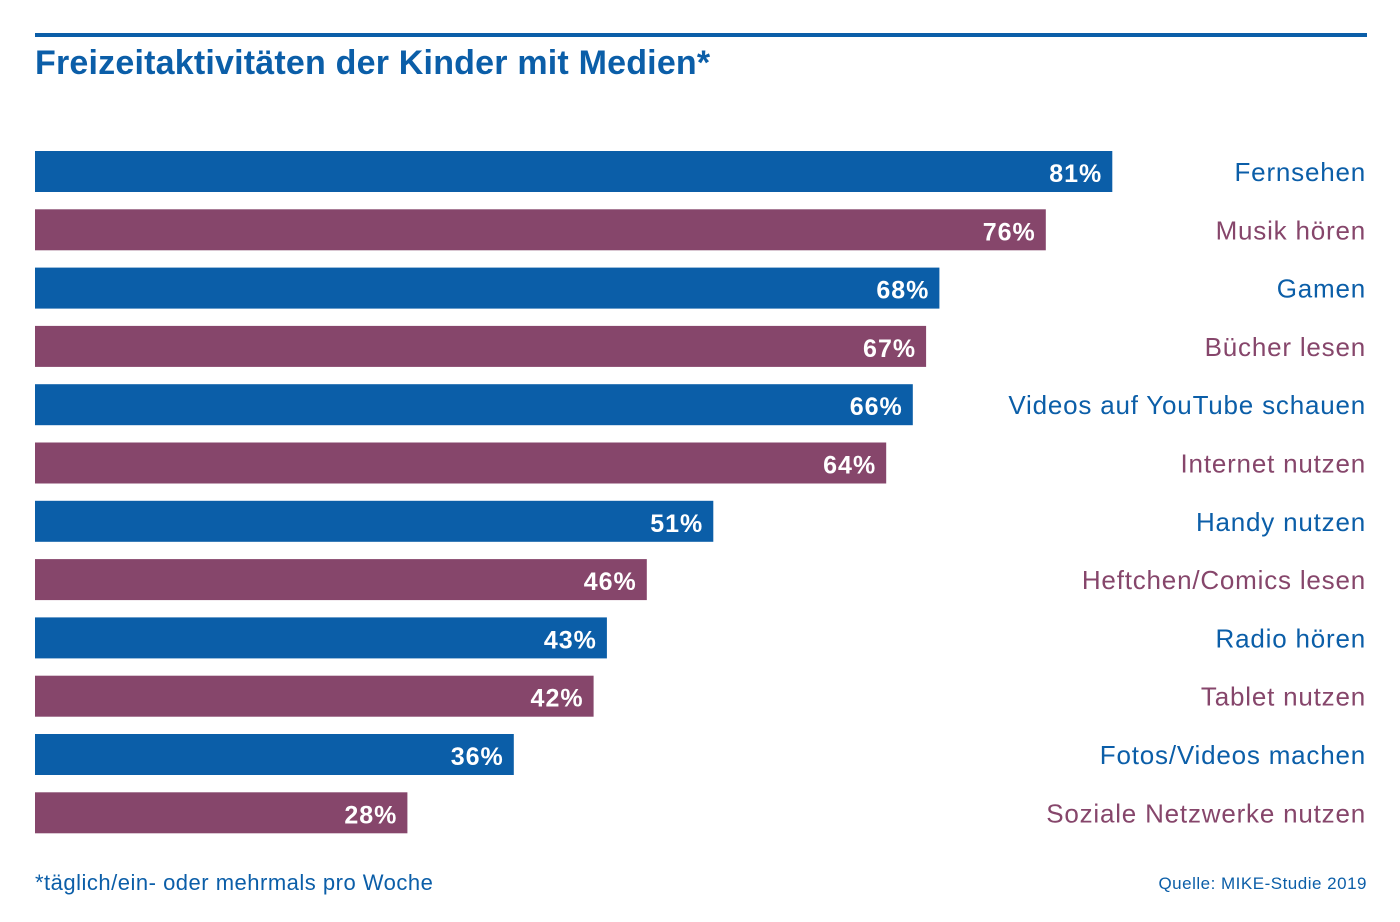 The height and width of the screenshot is (922, 1400). I want to click on bar-value-label: 36%, so click(477, 757).